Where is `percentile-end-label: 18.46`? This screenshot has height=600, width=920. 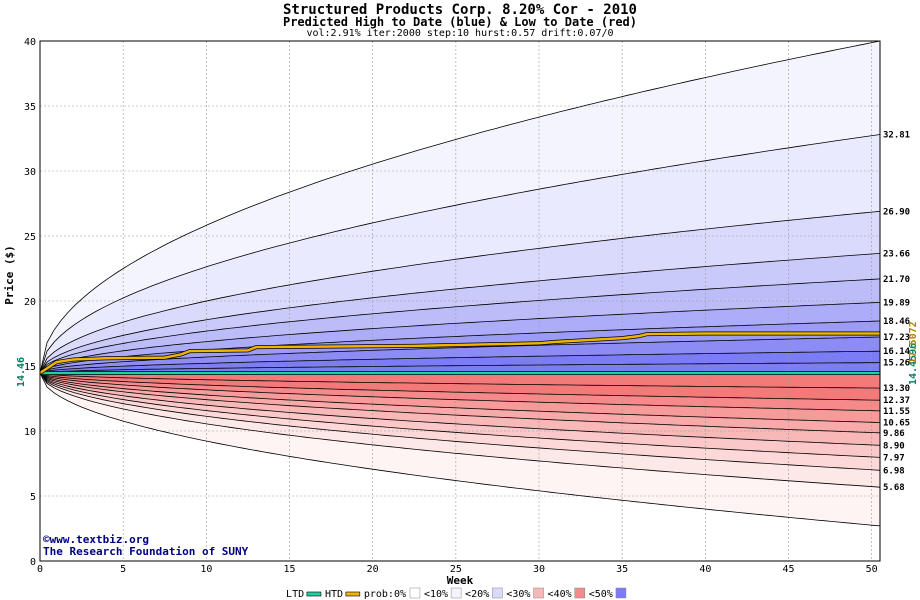 percentile-end-label: 18.46 is located at coordinates (896, 322).